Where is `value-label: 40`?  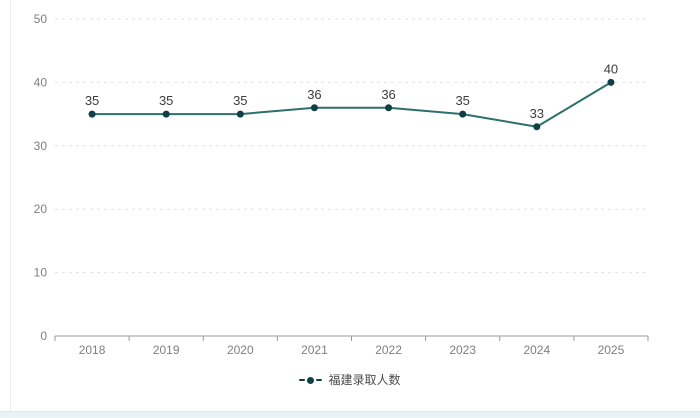
value-label: 40 is located at coordinates (611, 68).